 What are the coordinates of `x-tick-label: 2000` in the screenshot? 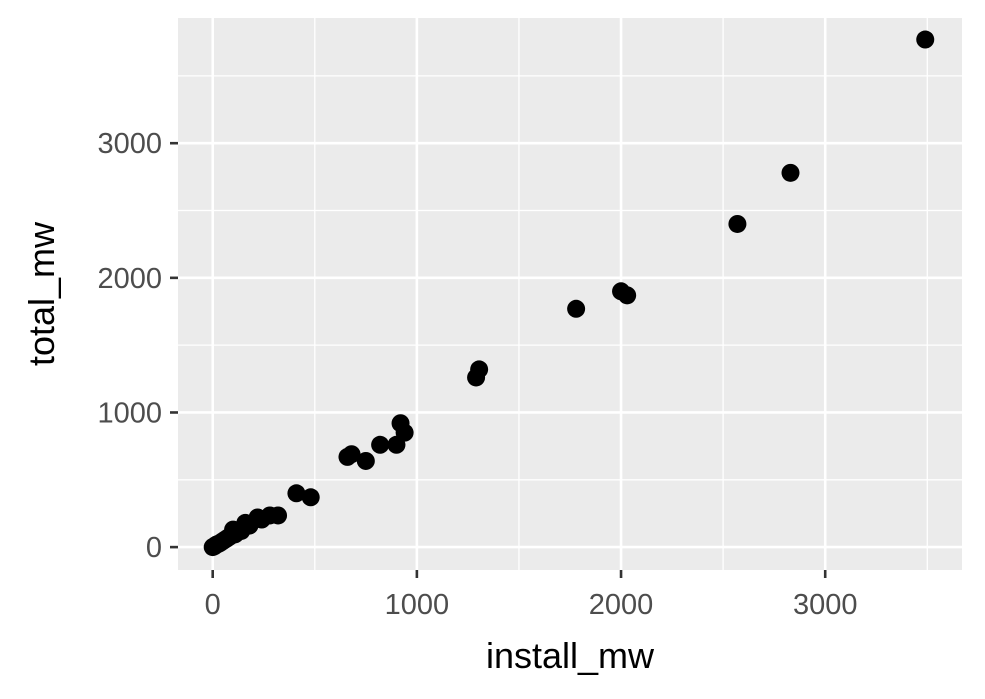 It's located at (621, 605).